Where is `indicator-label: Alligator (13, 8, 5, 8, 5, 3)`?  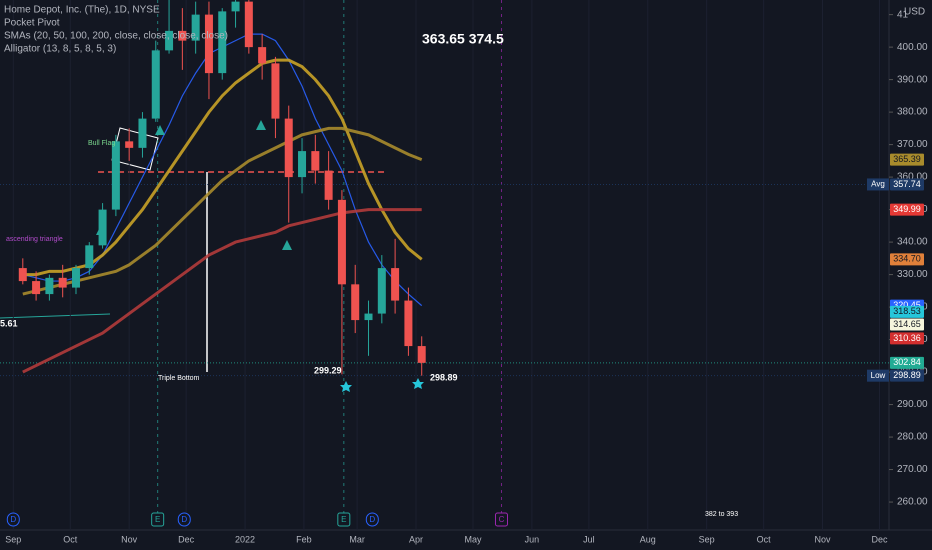
indicator-label: Alligator (13, 8, 5, 8, 5, 3) is located at coordinates (60, 49).